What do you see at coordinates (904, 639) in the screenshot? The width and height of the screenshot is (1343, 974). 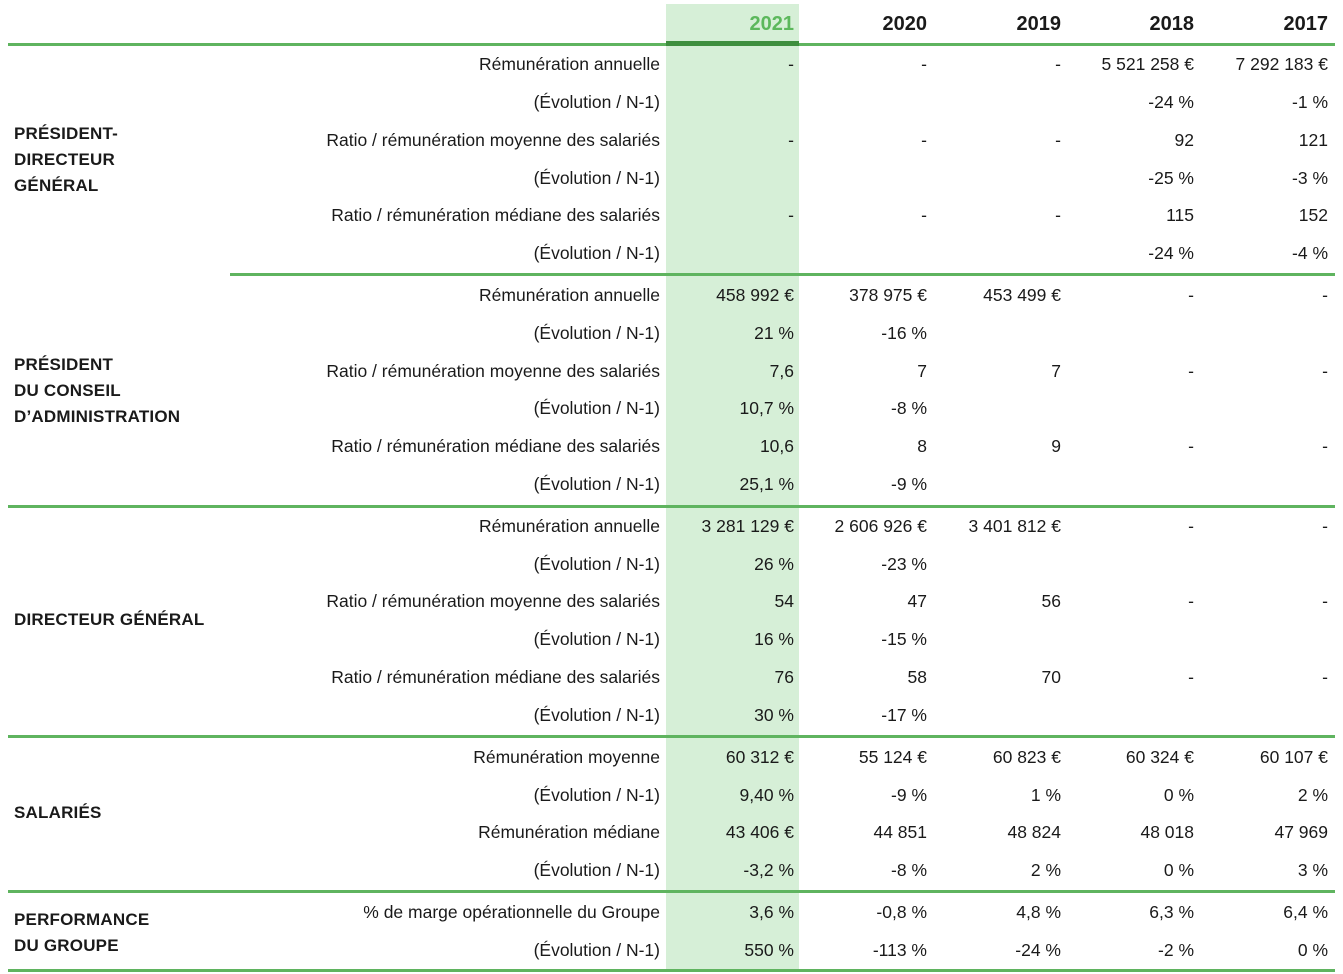 I see `table-cell-2020: -15 %` at bounding box center [904, 639].